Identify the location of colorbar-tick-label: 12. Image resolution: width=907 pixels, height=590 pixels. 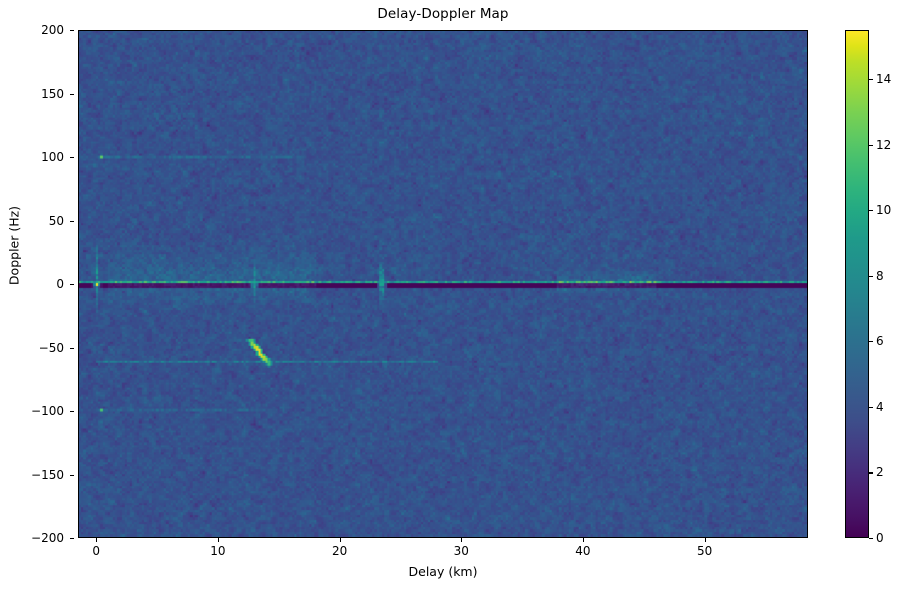
(884, 144).